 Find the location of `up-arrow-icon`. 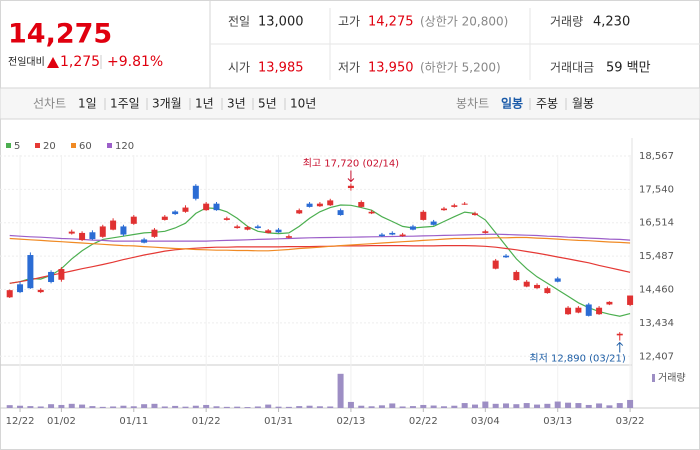

up-arrow-icon is located at coordinates (53, 62).